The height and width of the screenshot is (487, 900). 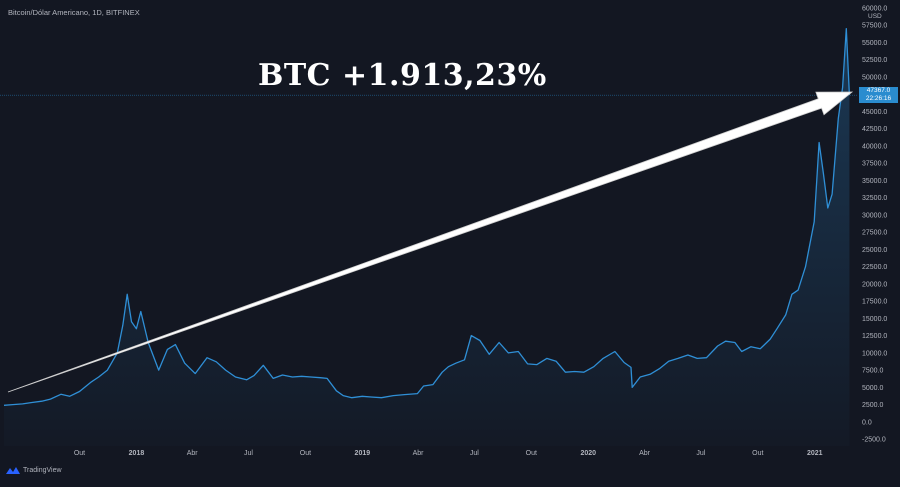 I want to click on y-tick-label: 32500.0, so click(x=874, y=198).